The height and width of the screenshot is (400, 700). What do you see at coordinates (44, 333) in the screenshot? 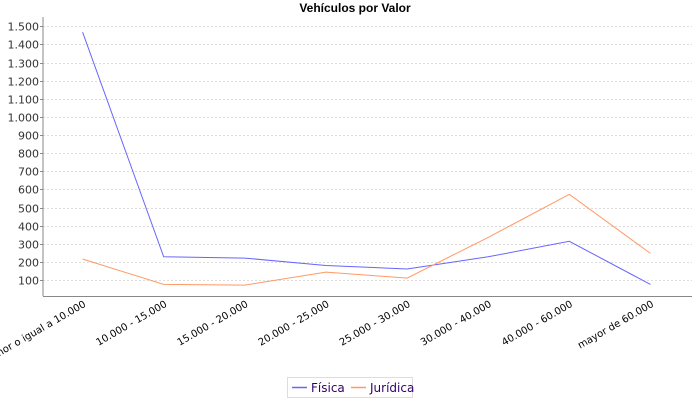
I see `x-tick-label: menor o igual a 10.000` at bounding box center [44, 333].